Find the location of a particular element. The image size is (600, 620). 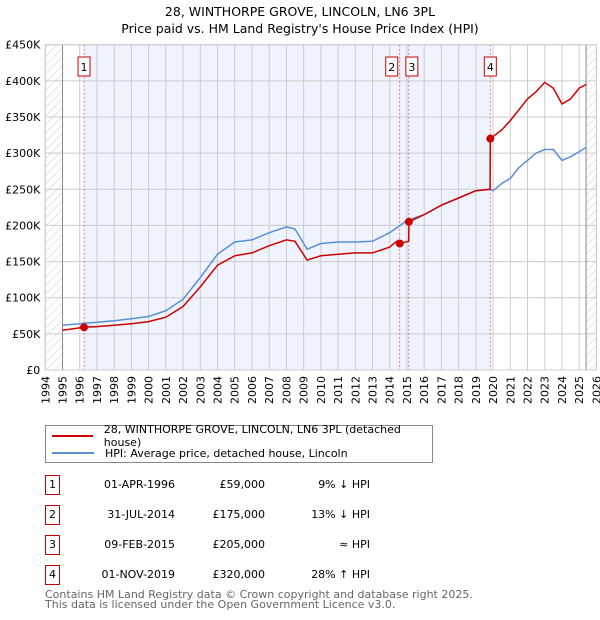

y-tick-label: £0 is located at coordinates (33, 370).